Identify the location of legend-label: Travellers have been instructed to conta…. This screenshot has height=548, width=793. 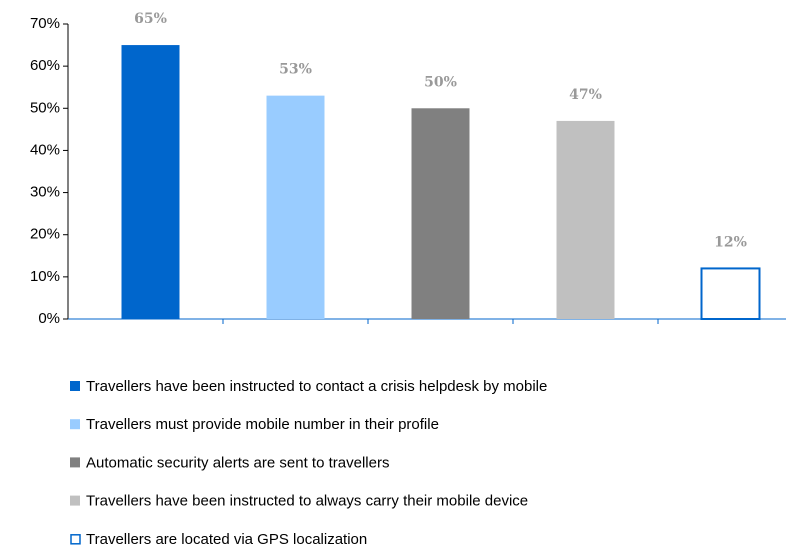
(316, 386).